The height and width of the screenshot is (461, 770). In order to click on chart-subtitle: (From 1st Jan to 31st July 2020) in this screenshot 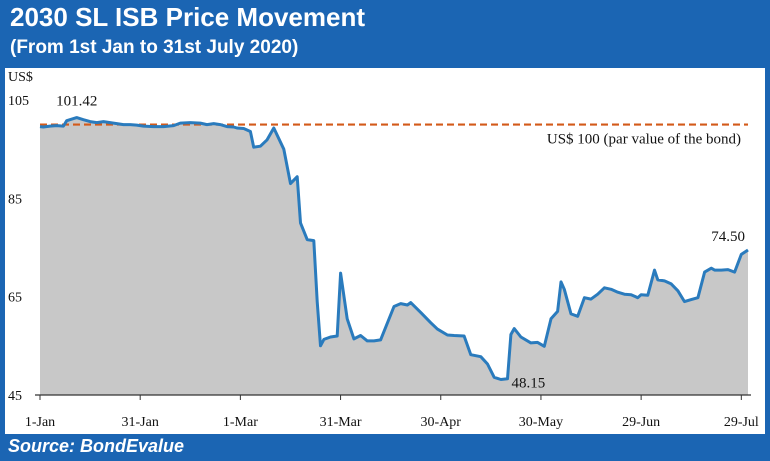, I will do `click(154, 47)`.